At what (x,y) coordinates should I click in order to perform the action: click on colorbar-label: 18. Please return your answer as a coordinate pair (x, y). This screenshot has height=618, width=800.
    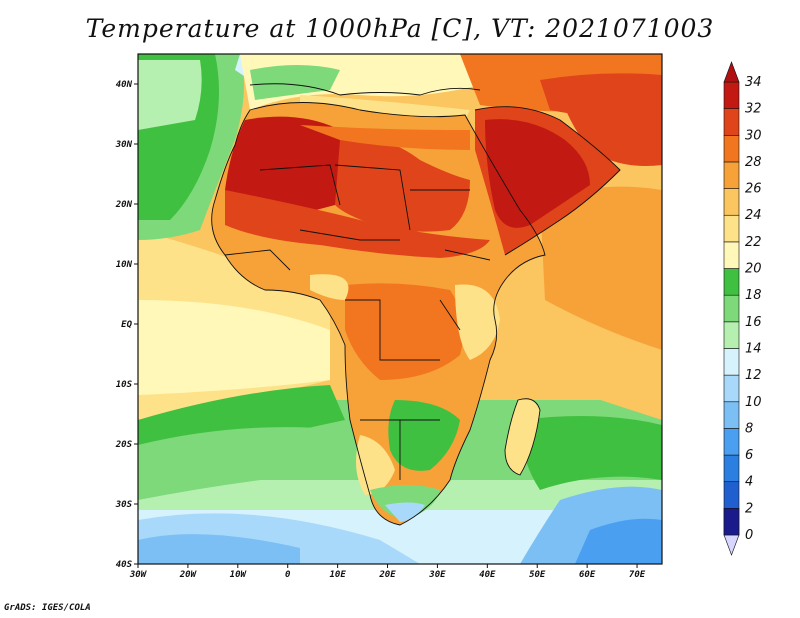
    Looking at the image, I should click on (753, 295).